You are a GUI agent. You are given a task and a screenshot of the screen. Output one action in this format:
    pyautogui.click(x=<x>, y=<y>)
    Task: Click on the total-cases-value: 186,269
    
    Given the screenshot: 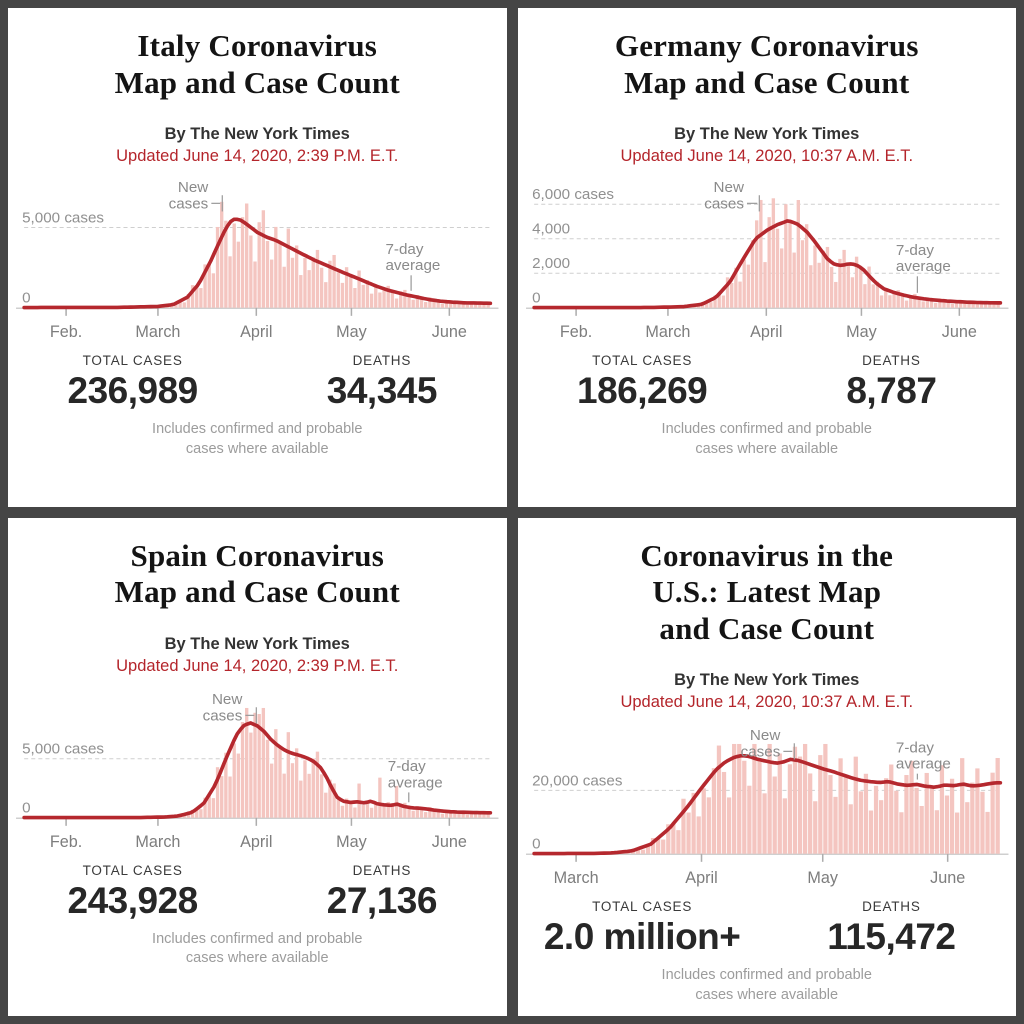 What is the action you would take?
    pyautogui.click(x=642, y=391)
    